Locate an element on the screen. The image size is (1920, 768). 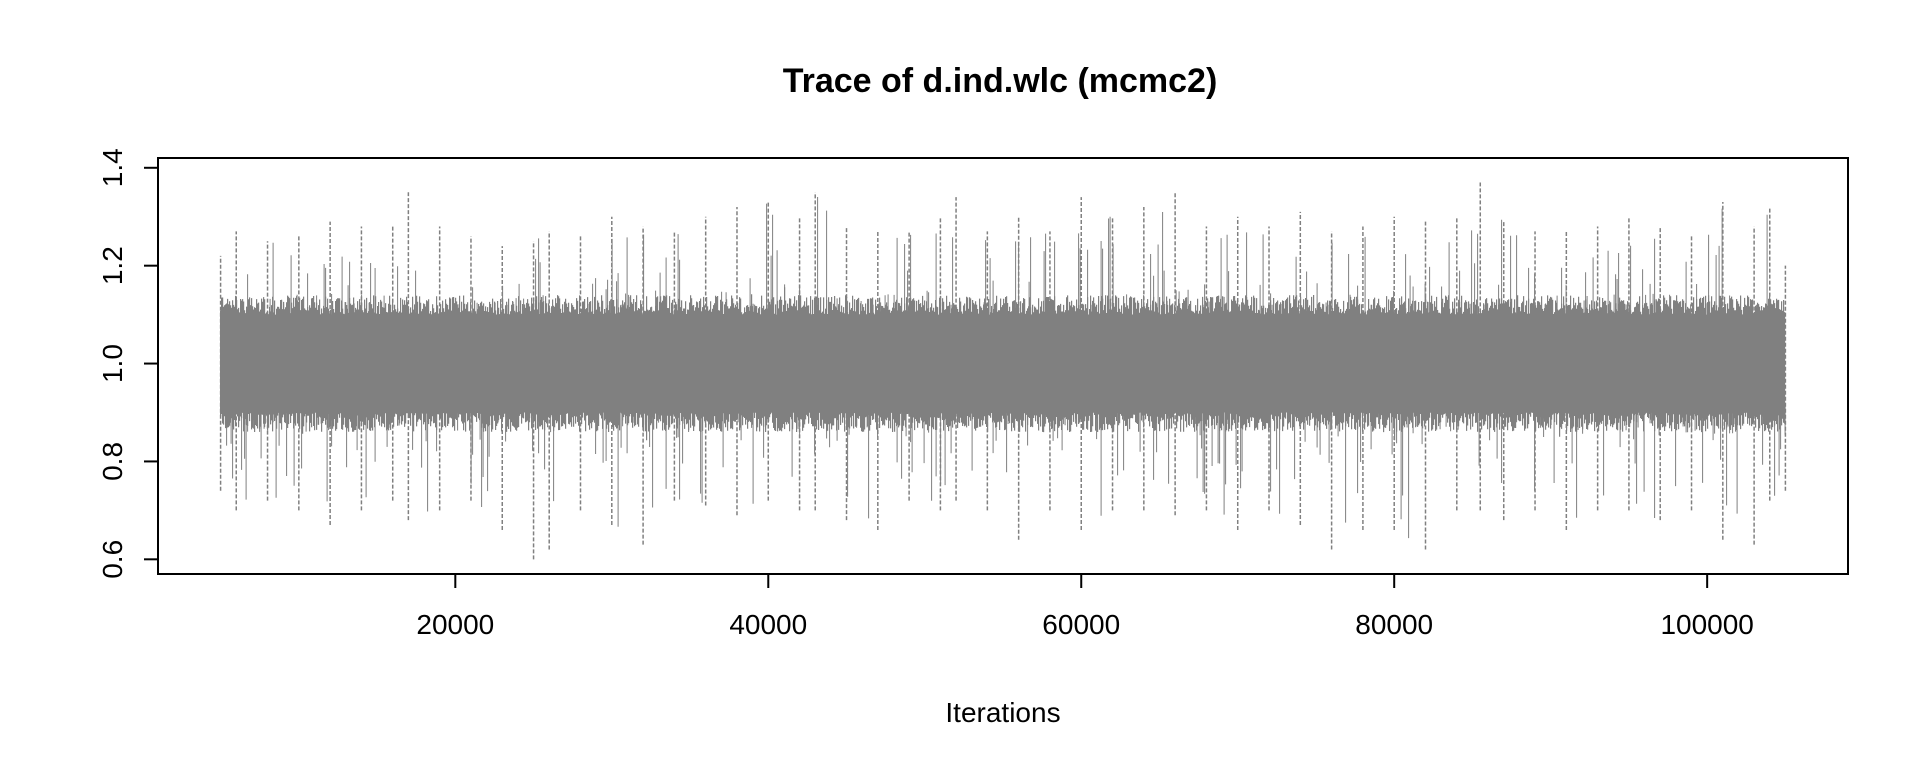
x-tick-label: 20000 is located at coordinates (455, 624).